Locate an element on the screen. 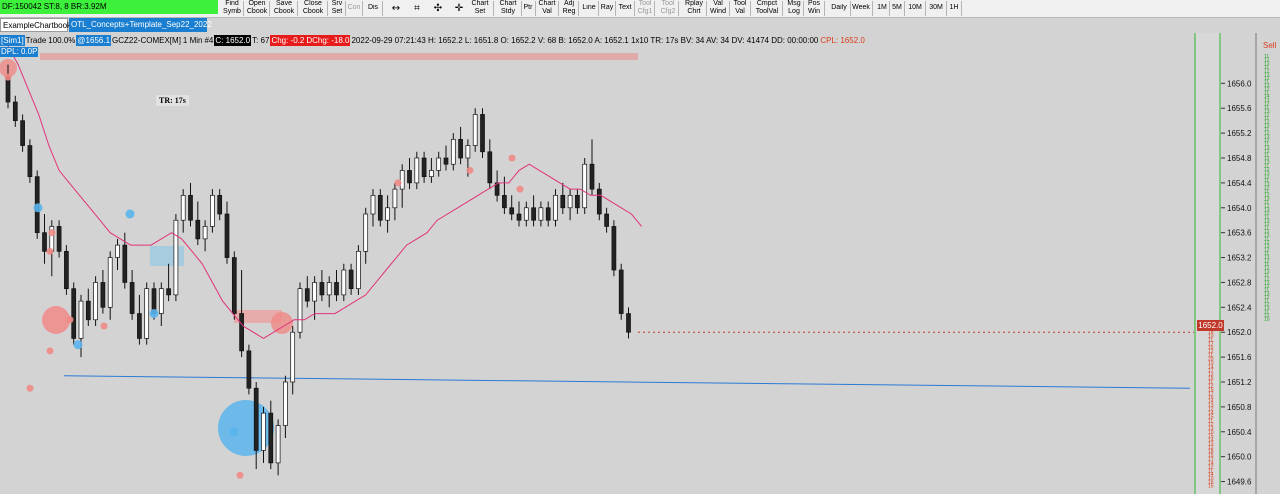 This screenshot has width=1280, height=494. toolbar-button-pos-win: Pos Win is located at coordinates (814, 7).